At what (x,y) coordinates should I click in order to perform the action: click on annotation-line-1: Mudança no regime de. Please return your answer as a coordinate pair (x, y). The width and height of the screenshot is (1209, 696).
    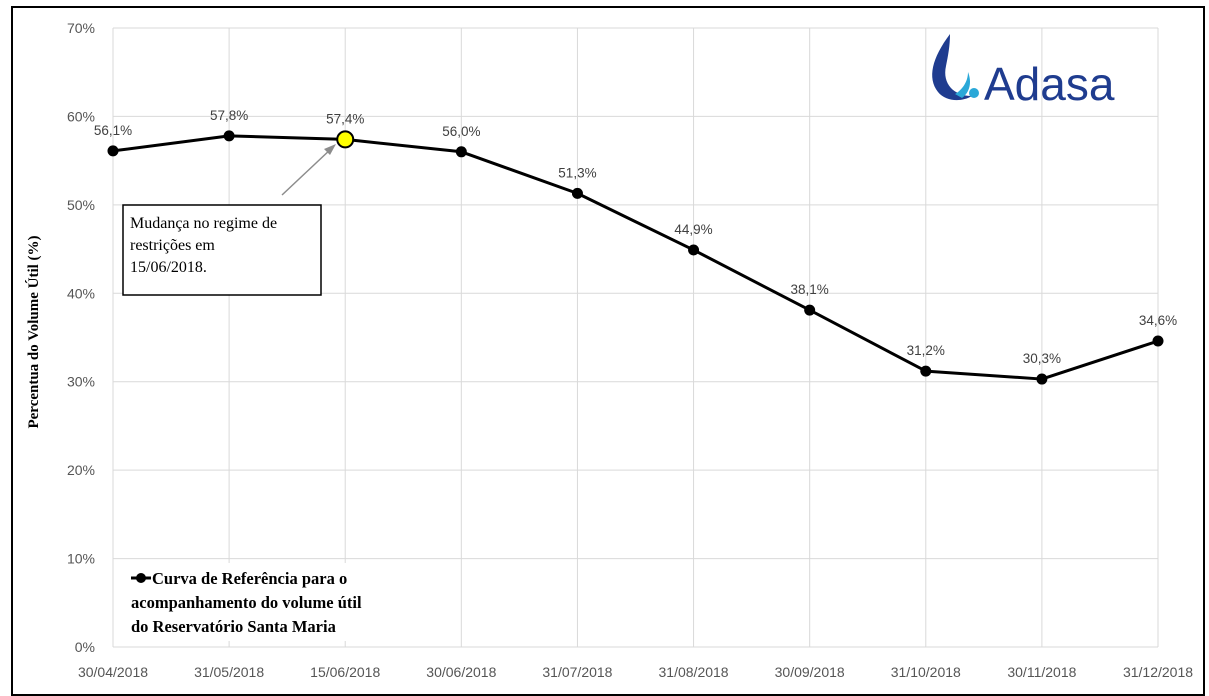
    Looking at the image, I should click on (203, 223).